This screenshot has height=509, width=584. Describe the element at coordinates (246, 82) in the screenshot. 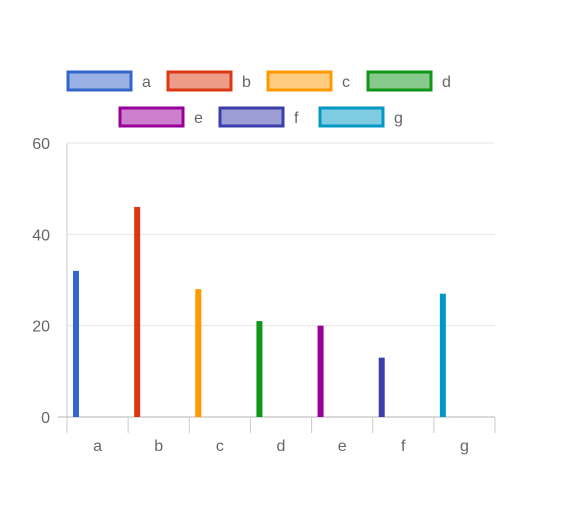

I see `legend-label: b` at that location.